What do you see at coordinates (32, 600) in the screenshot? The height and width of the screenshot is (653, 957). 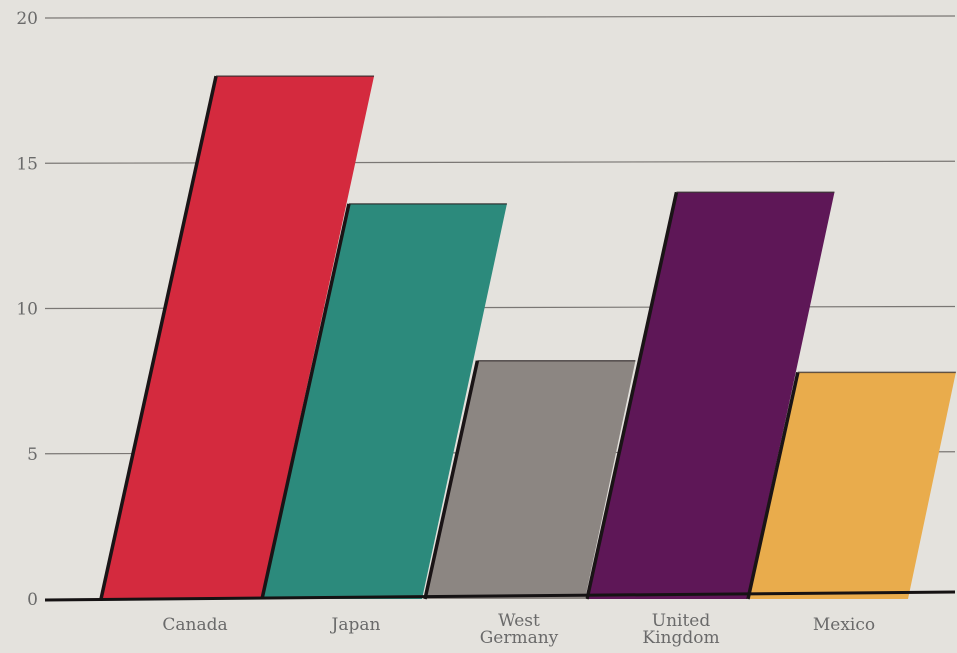 I see `y-tick-label: 0` at bounding box center [32, 600].